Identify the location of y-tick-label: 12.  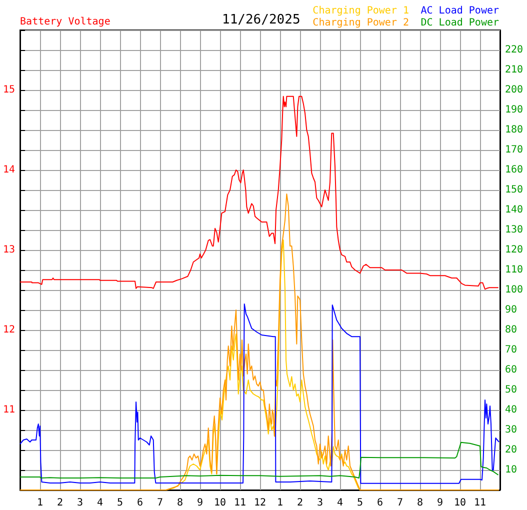
(9, 330).